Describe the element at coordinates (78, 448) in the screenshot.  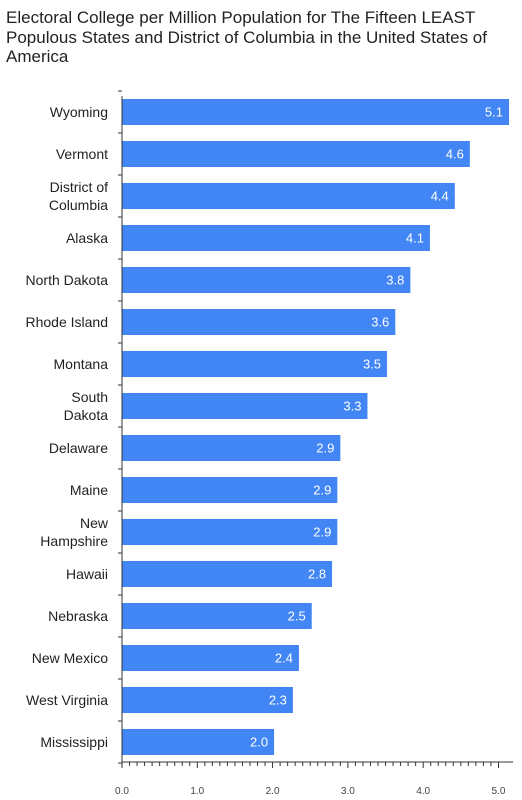
I see `category-label: Delaware` at that location.